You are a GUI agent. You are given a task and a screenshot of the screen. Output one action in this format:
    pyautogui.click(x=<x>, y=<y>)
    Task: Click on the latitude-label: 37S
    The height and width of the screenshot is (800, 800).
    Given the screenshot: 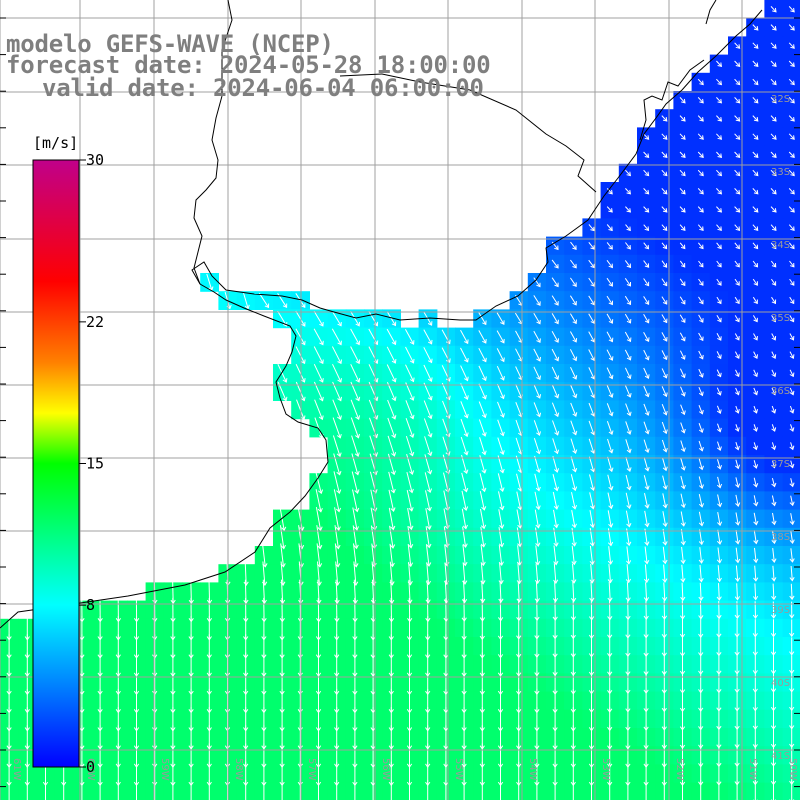 What is the action you would take?
    pyautogui.click(x=780, y=464)
    